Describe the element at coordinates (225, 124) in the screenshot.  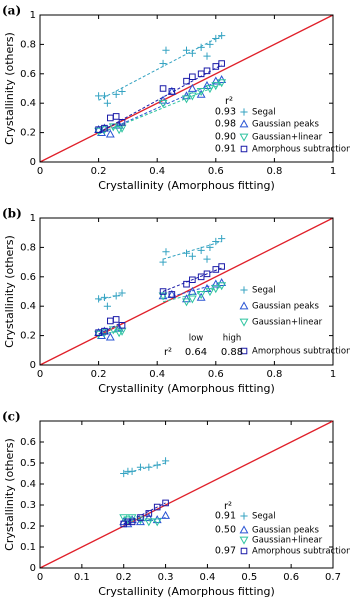
I see `r2-value: 0.98` at that location.